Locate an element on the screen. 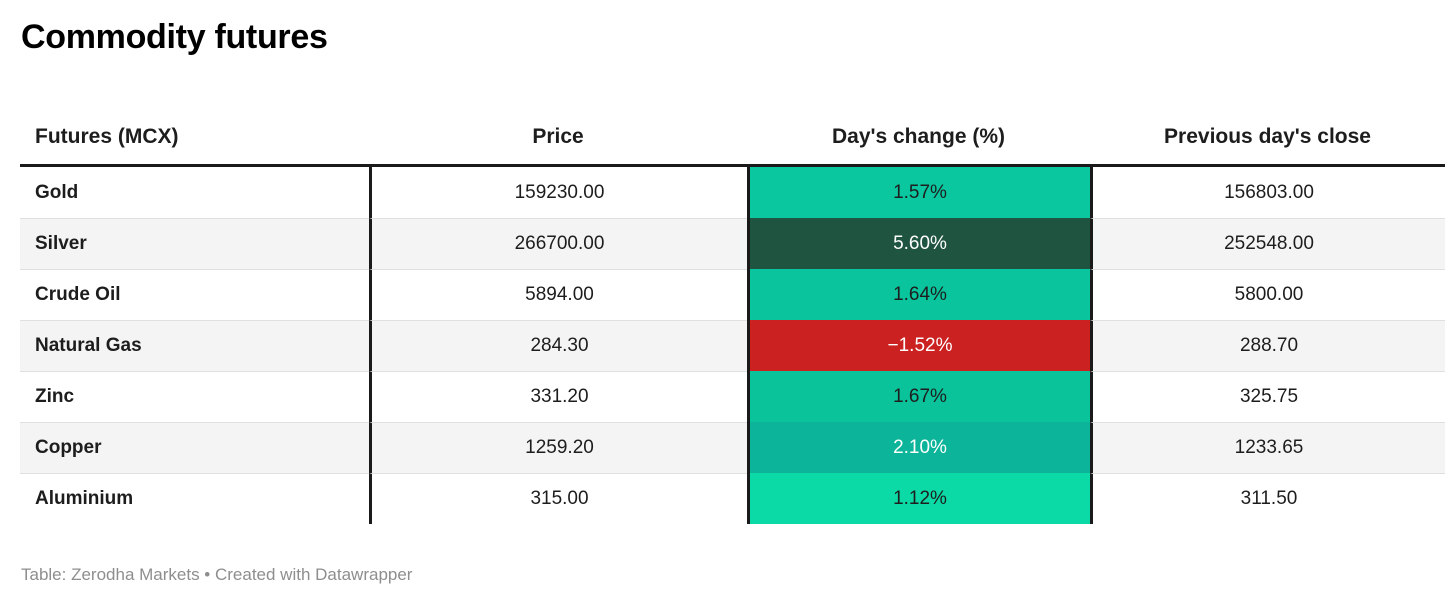 This screenshot has height=609, width=1456. column-header-futures: Futures (MCX) is located at coordinates (107, 136).